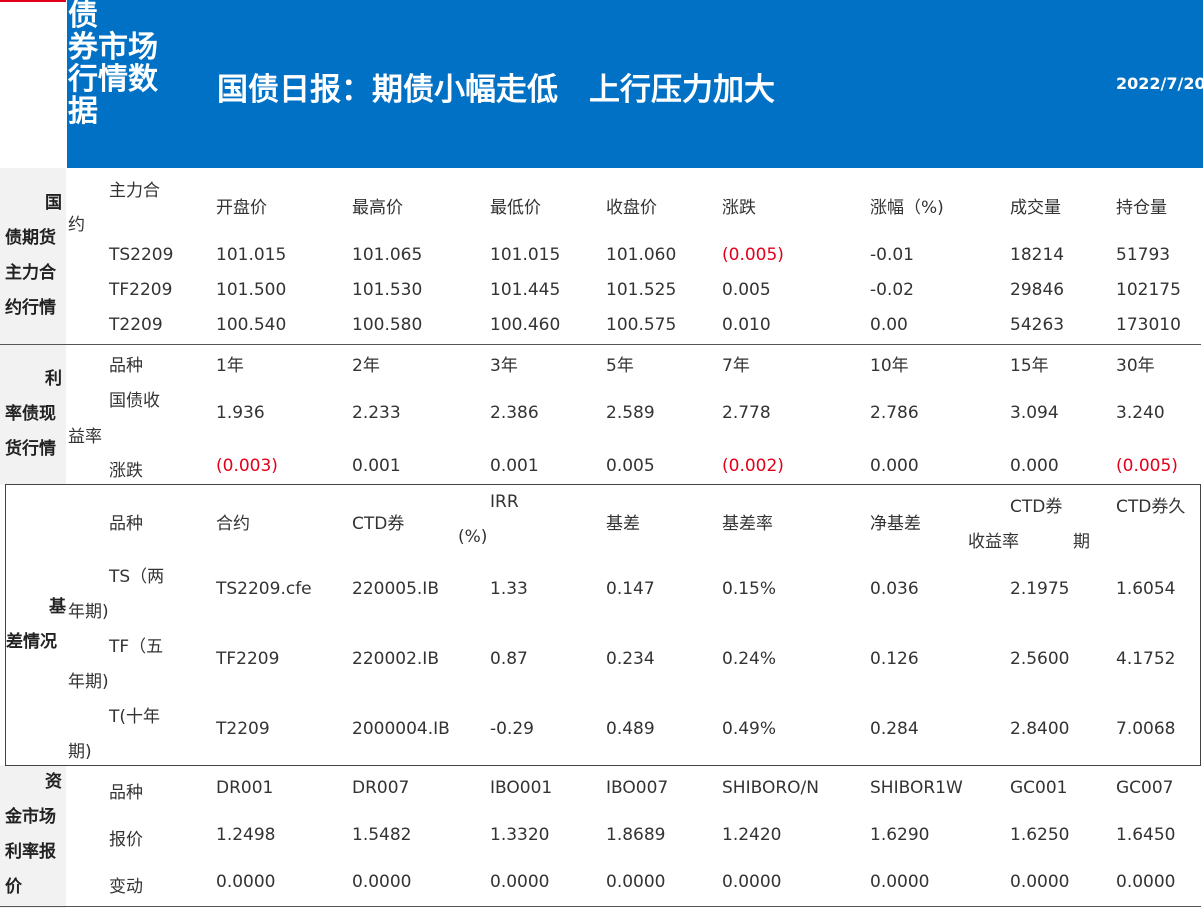 The height and width of the screenshot is (908, 1203). Describe the element at coordinates (1035, 208) in the screenshot. I see `futures-header-cell: 成交量` at that location.